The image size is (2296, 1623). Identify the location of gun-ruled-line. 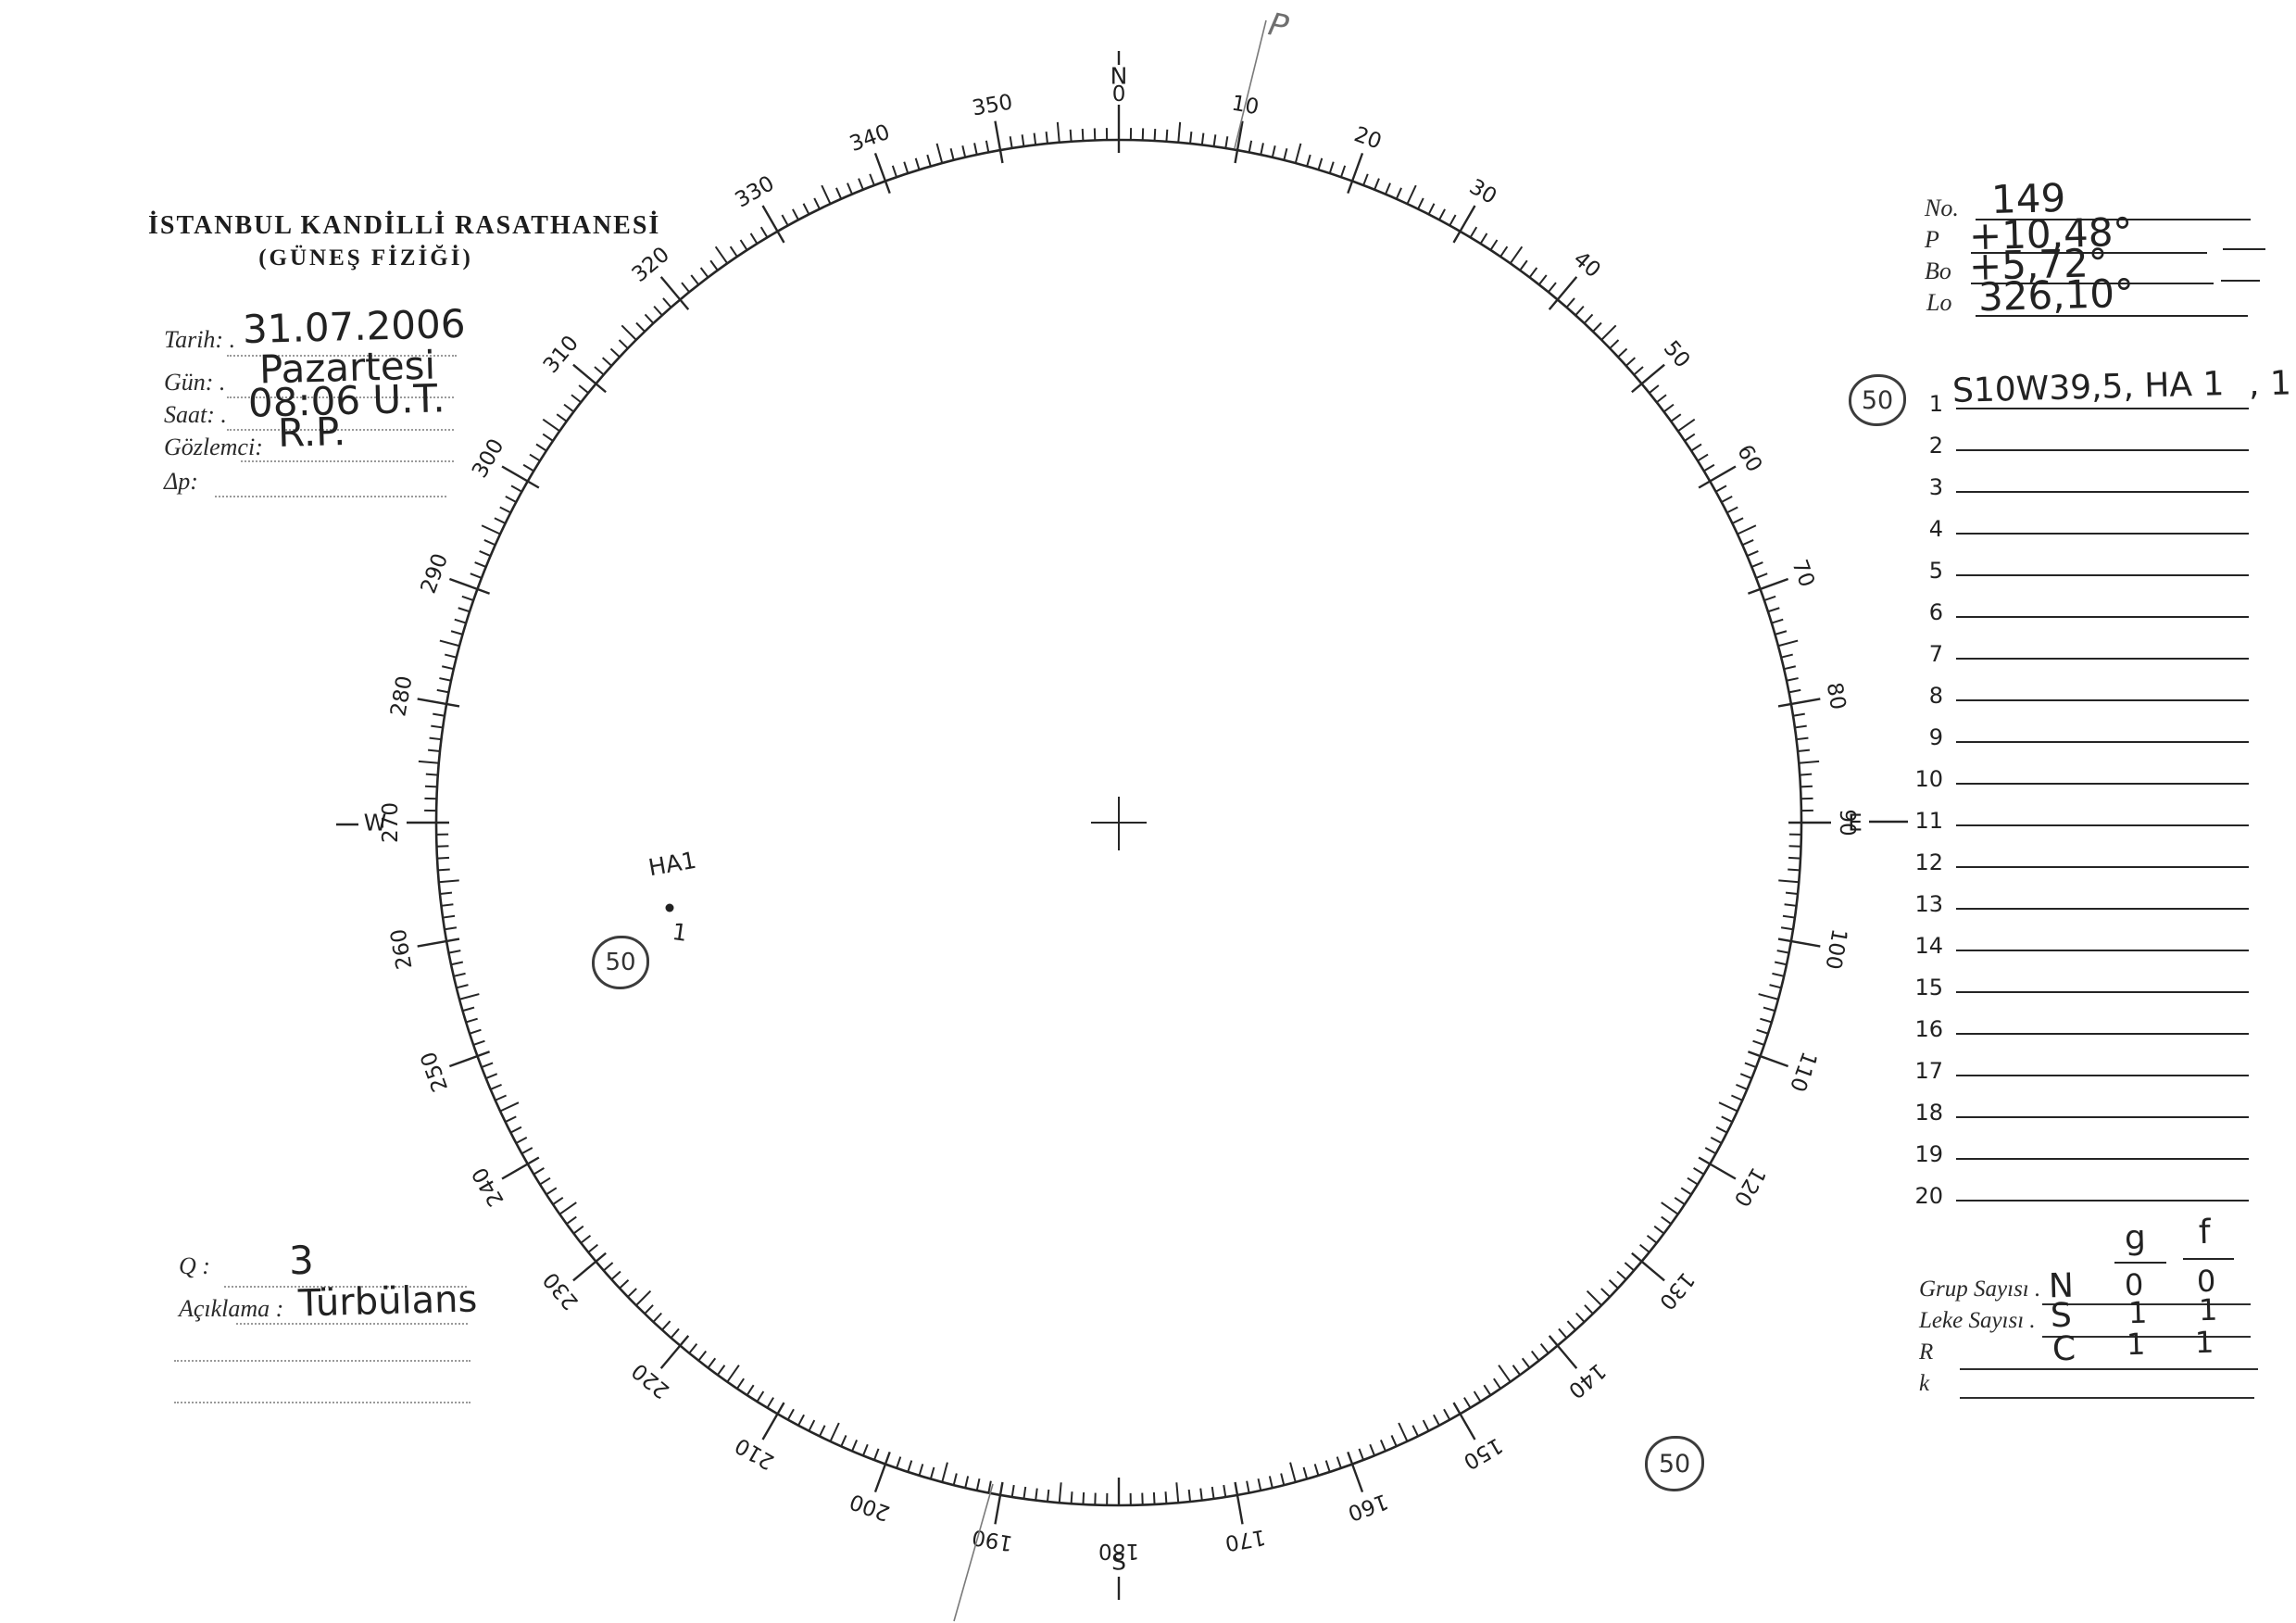
(340, 397).